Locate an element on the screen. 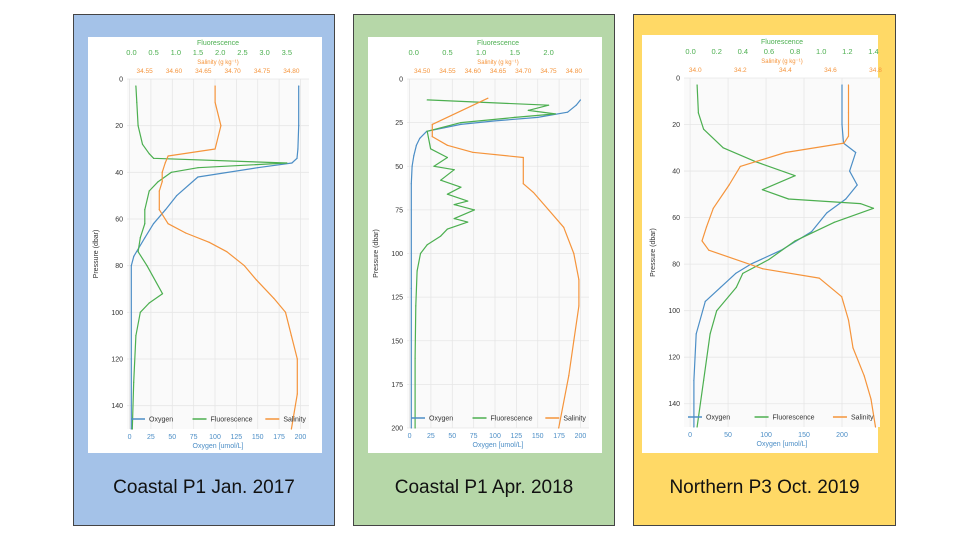  salinity-tick-label: 34.80 is located at coordinates (574, 71).